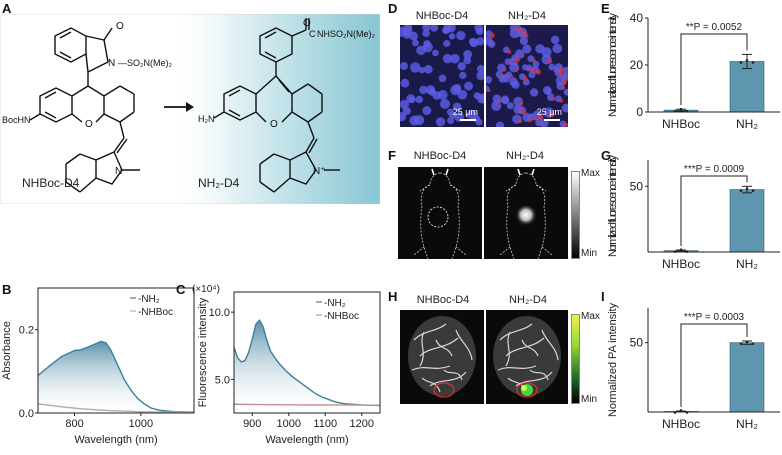 Image resolution: width=782 pixels, height=455 pixels. I want to click on significance-label: ***P = 0.0009, so click(714, 169).